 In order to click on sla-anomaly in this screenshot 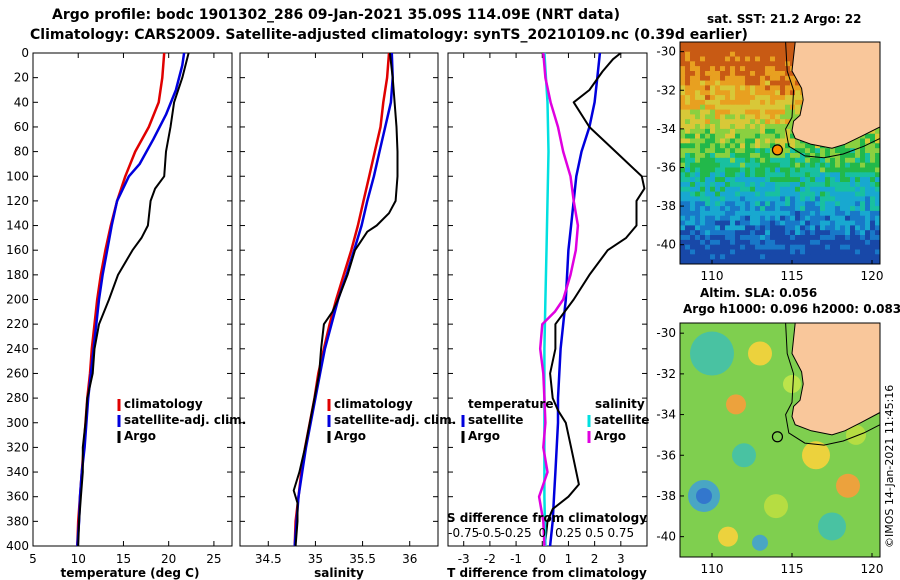, I will do `click(728, 536)`.